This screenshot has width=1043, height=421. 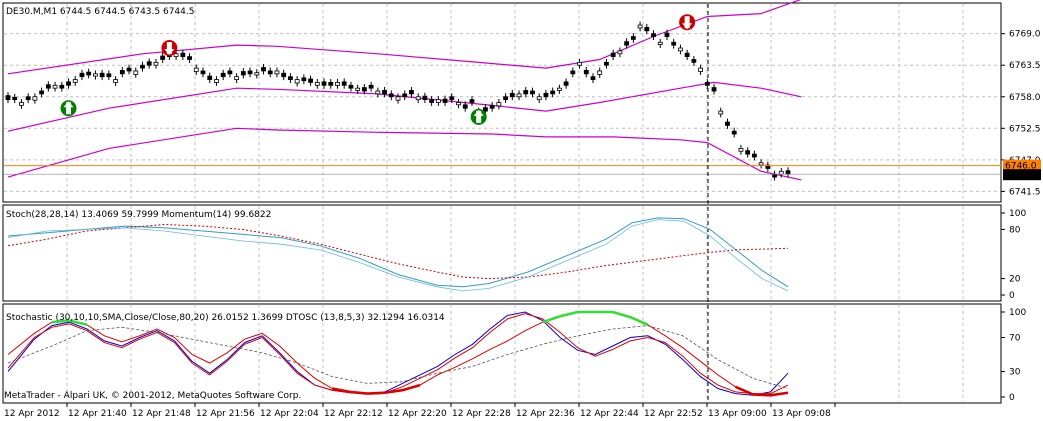 I want to click on x-tick-label: 12 Apr 22:28, so click(x=481, y=414).